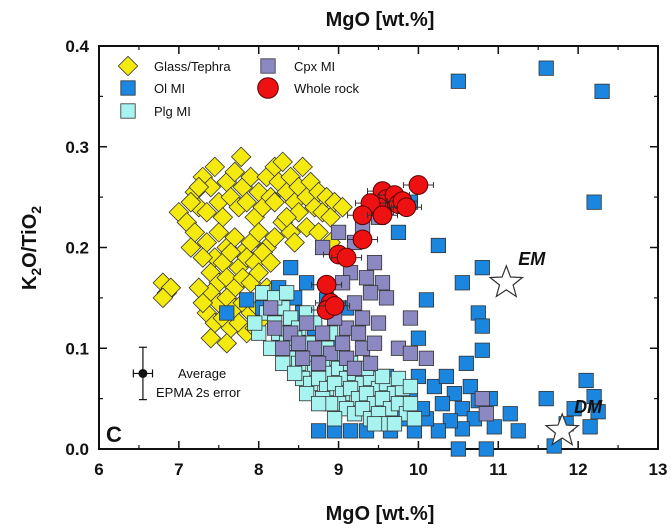 Image resolution: width=672 pixels, height=532 pixels. I want to click on x-tick-label: 9, so click(338, 469).